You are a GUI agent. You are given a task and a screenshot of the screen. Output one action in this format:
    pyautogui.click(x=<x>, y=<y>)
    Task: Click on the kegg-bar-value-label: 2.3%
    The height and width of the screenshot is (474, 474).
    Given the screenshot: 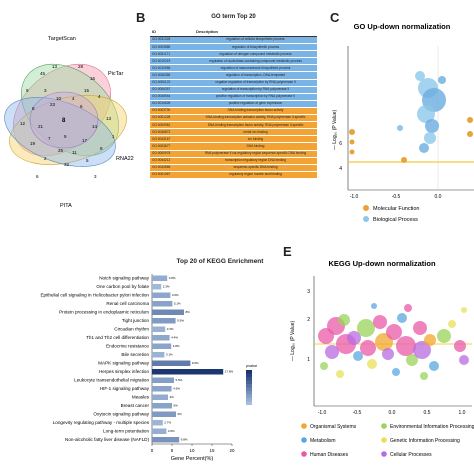 What is the action you would take?
    pyautogui.click(x=166, y=287)
    